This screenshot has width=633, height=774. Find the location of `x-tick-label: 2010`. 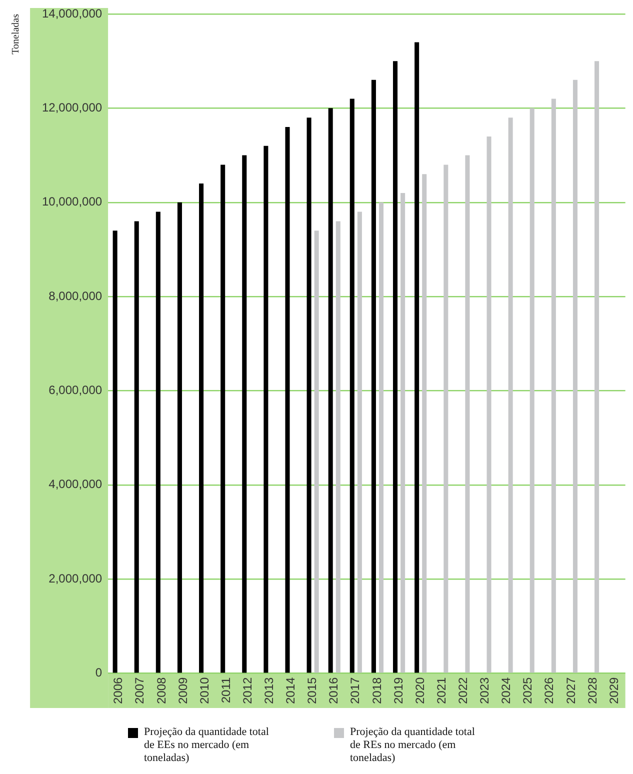

x-tick-label: 2010 is located at coordinates (204, 690).